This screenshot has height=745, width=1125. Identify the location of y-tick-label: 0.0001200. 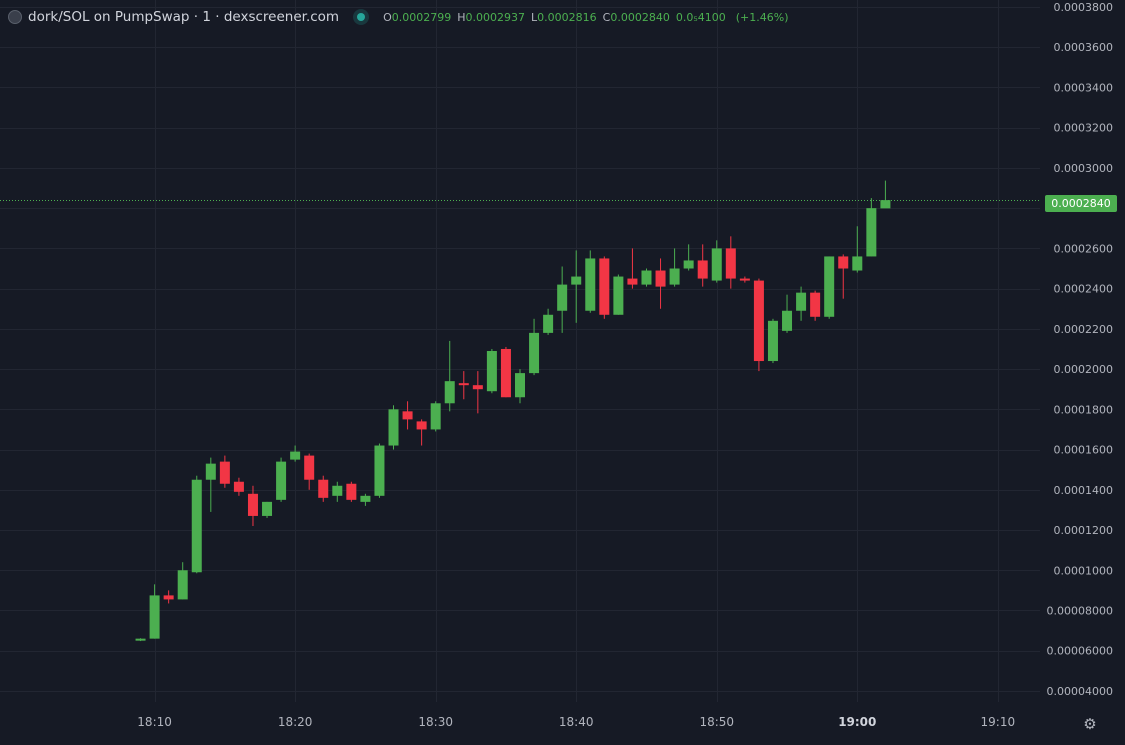
(1084, 530).